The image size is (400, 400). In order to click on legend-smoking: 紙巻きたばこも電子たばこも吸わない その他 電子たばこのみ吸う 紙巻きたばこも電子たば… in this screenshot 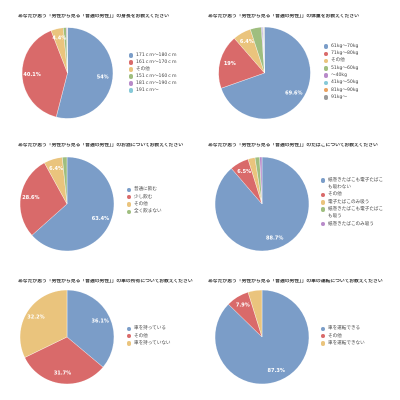, I will do `click(352, 202)`.